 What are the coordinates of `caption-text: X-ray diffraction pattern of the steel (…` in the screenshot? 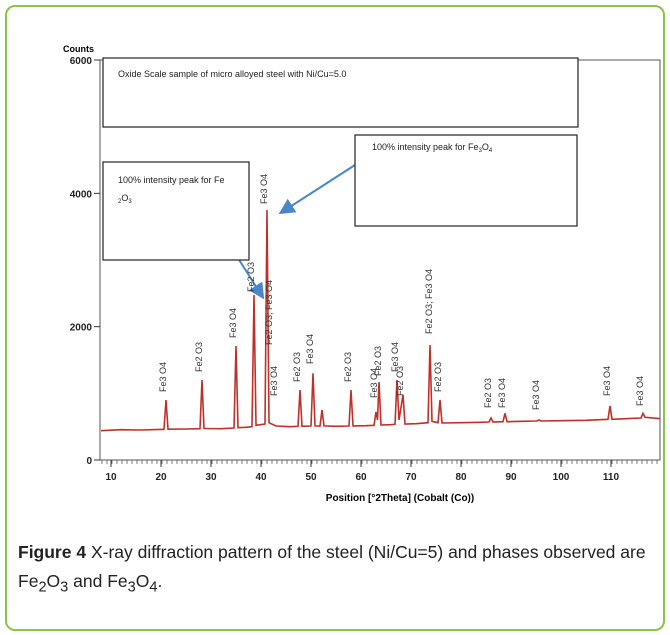 It's located at (332, 566).